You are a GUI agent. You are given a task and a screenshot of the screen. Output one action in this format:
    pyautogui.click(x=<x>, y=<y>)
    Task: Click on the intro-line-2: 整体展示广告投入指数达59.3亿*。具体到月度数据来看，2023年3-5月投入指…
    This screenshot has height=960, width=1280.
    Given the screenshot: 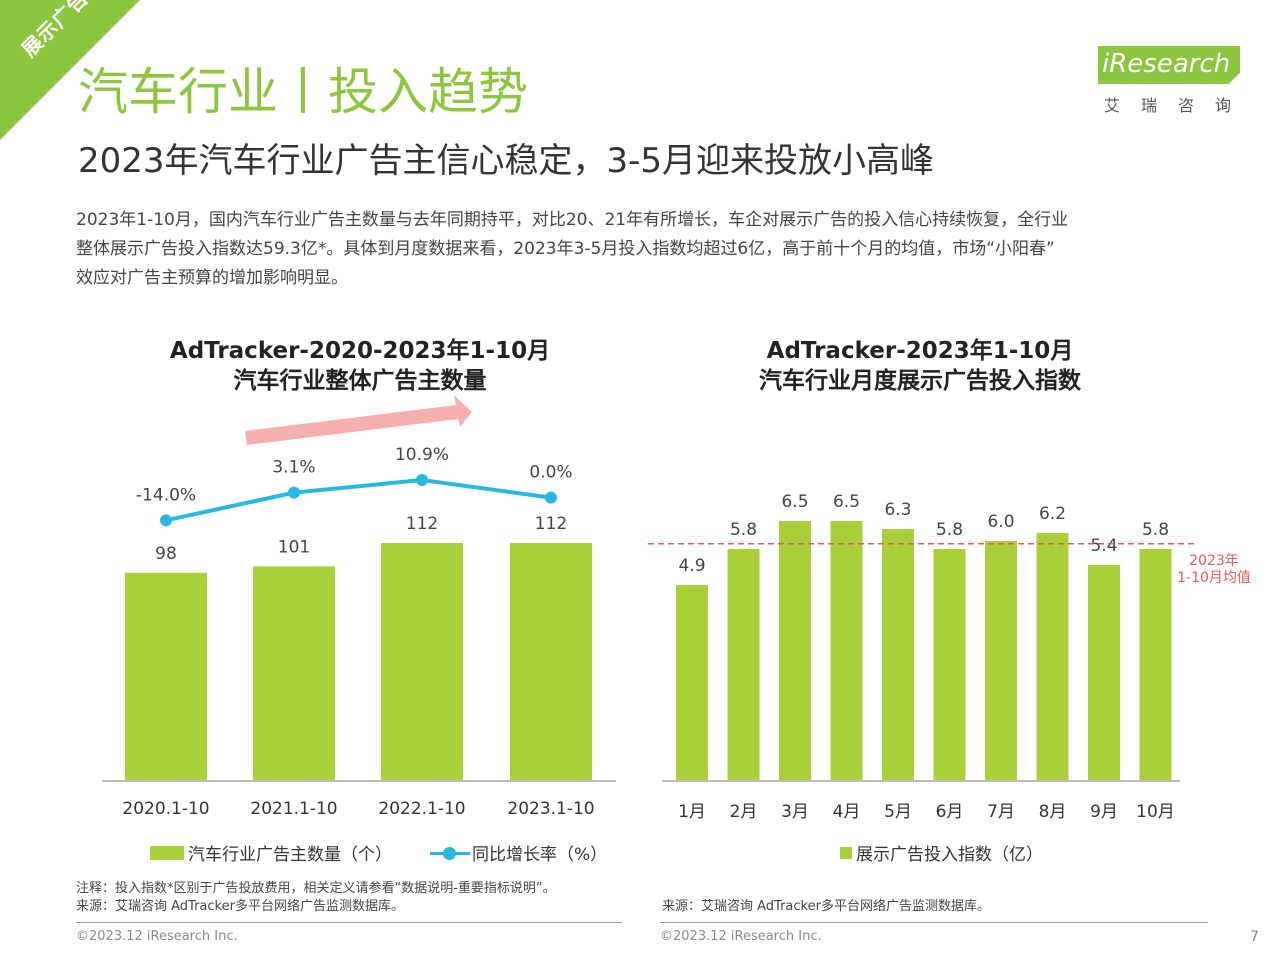 What is the action you would take?
    pyautogui.click(x=565, y=249)
    